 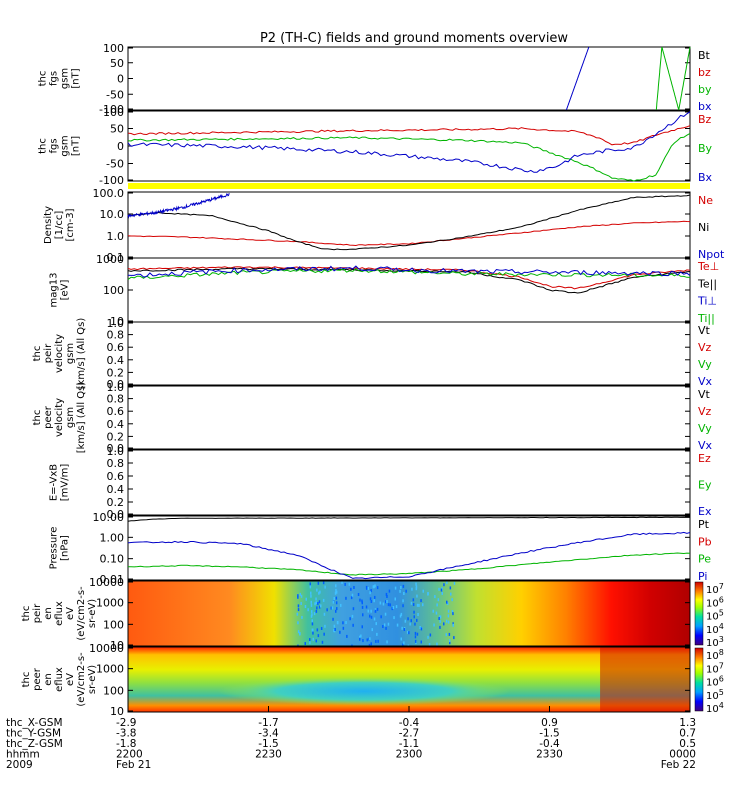 What do you see at coordinates (705, 148) in the screenshot?
I see `legend-entry: By` at bounding box center [705, 148].